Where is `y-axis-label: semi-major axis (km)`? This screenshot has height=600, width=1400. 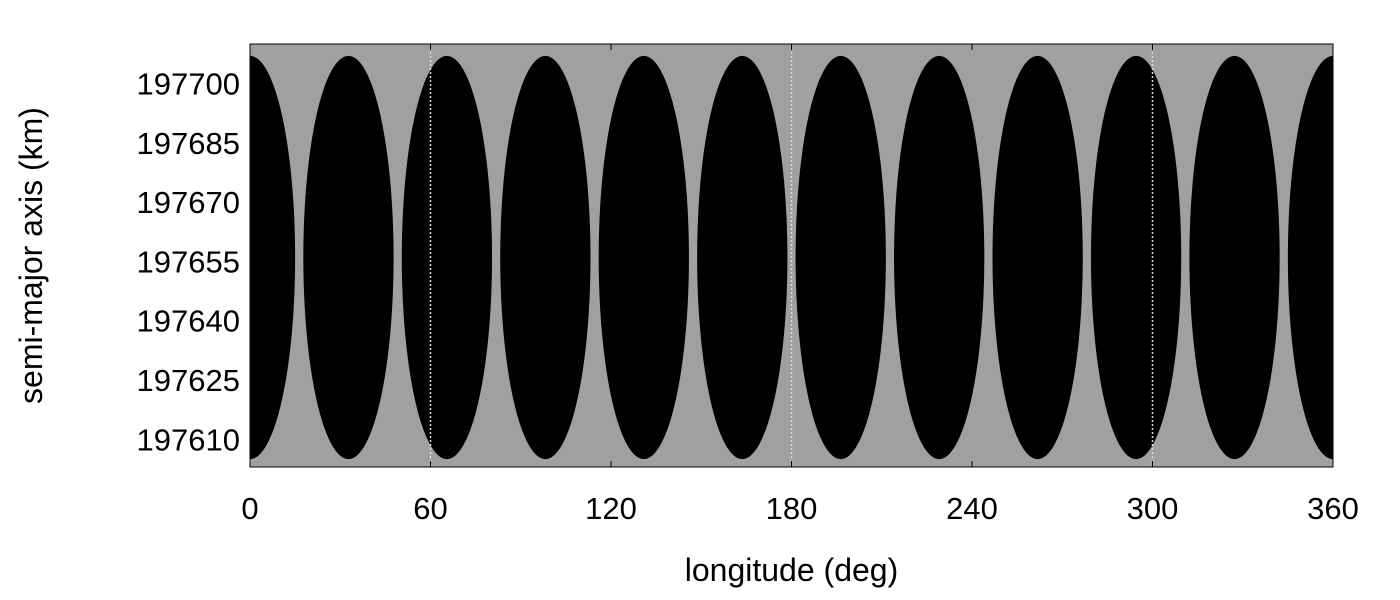
y-axis-label: semi-major axis (km) is located at coordinates (31, 255).